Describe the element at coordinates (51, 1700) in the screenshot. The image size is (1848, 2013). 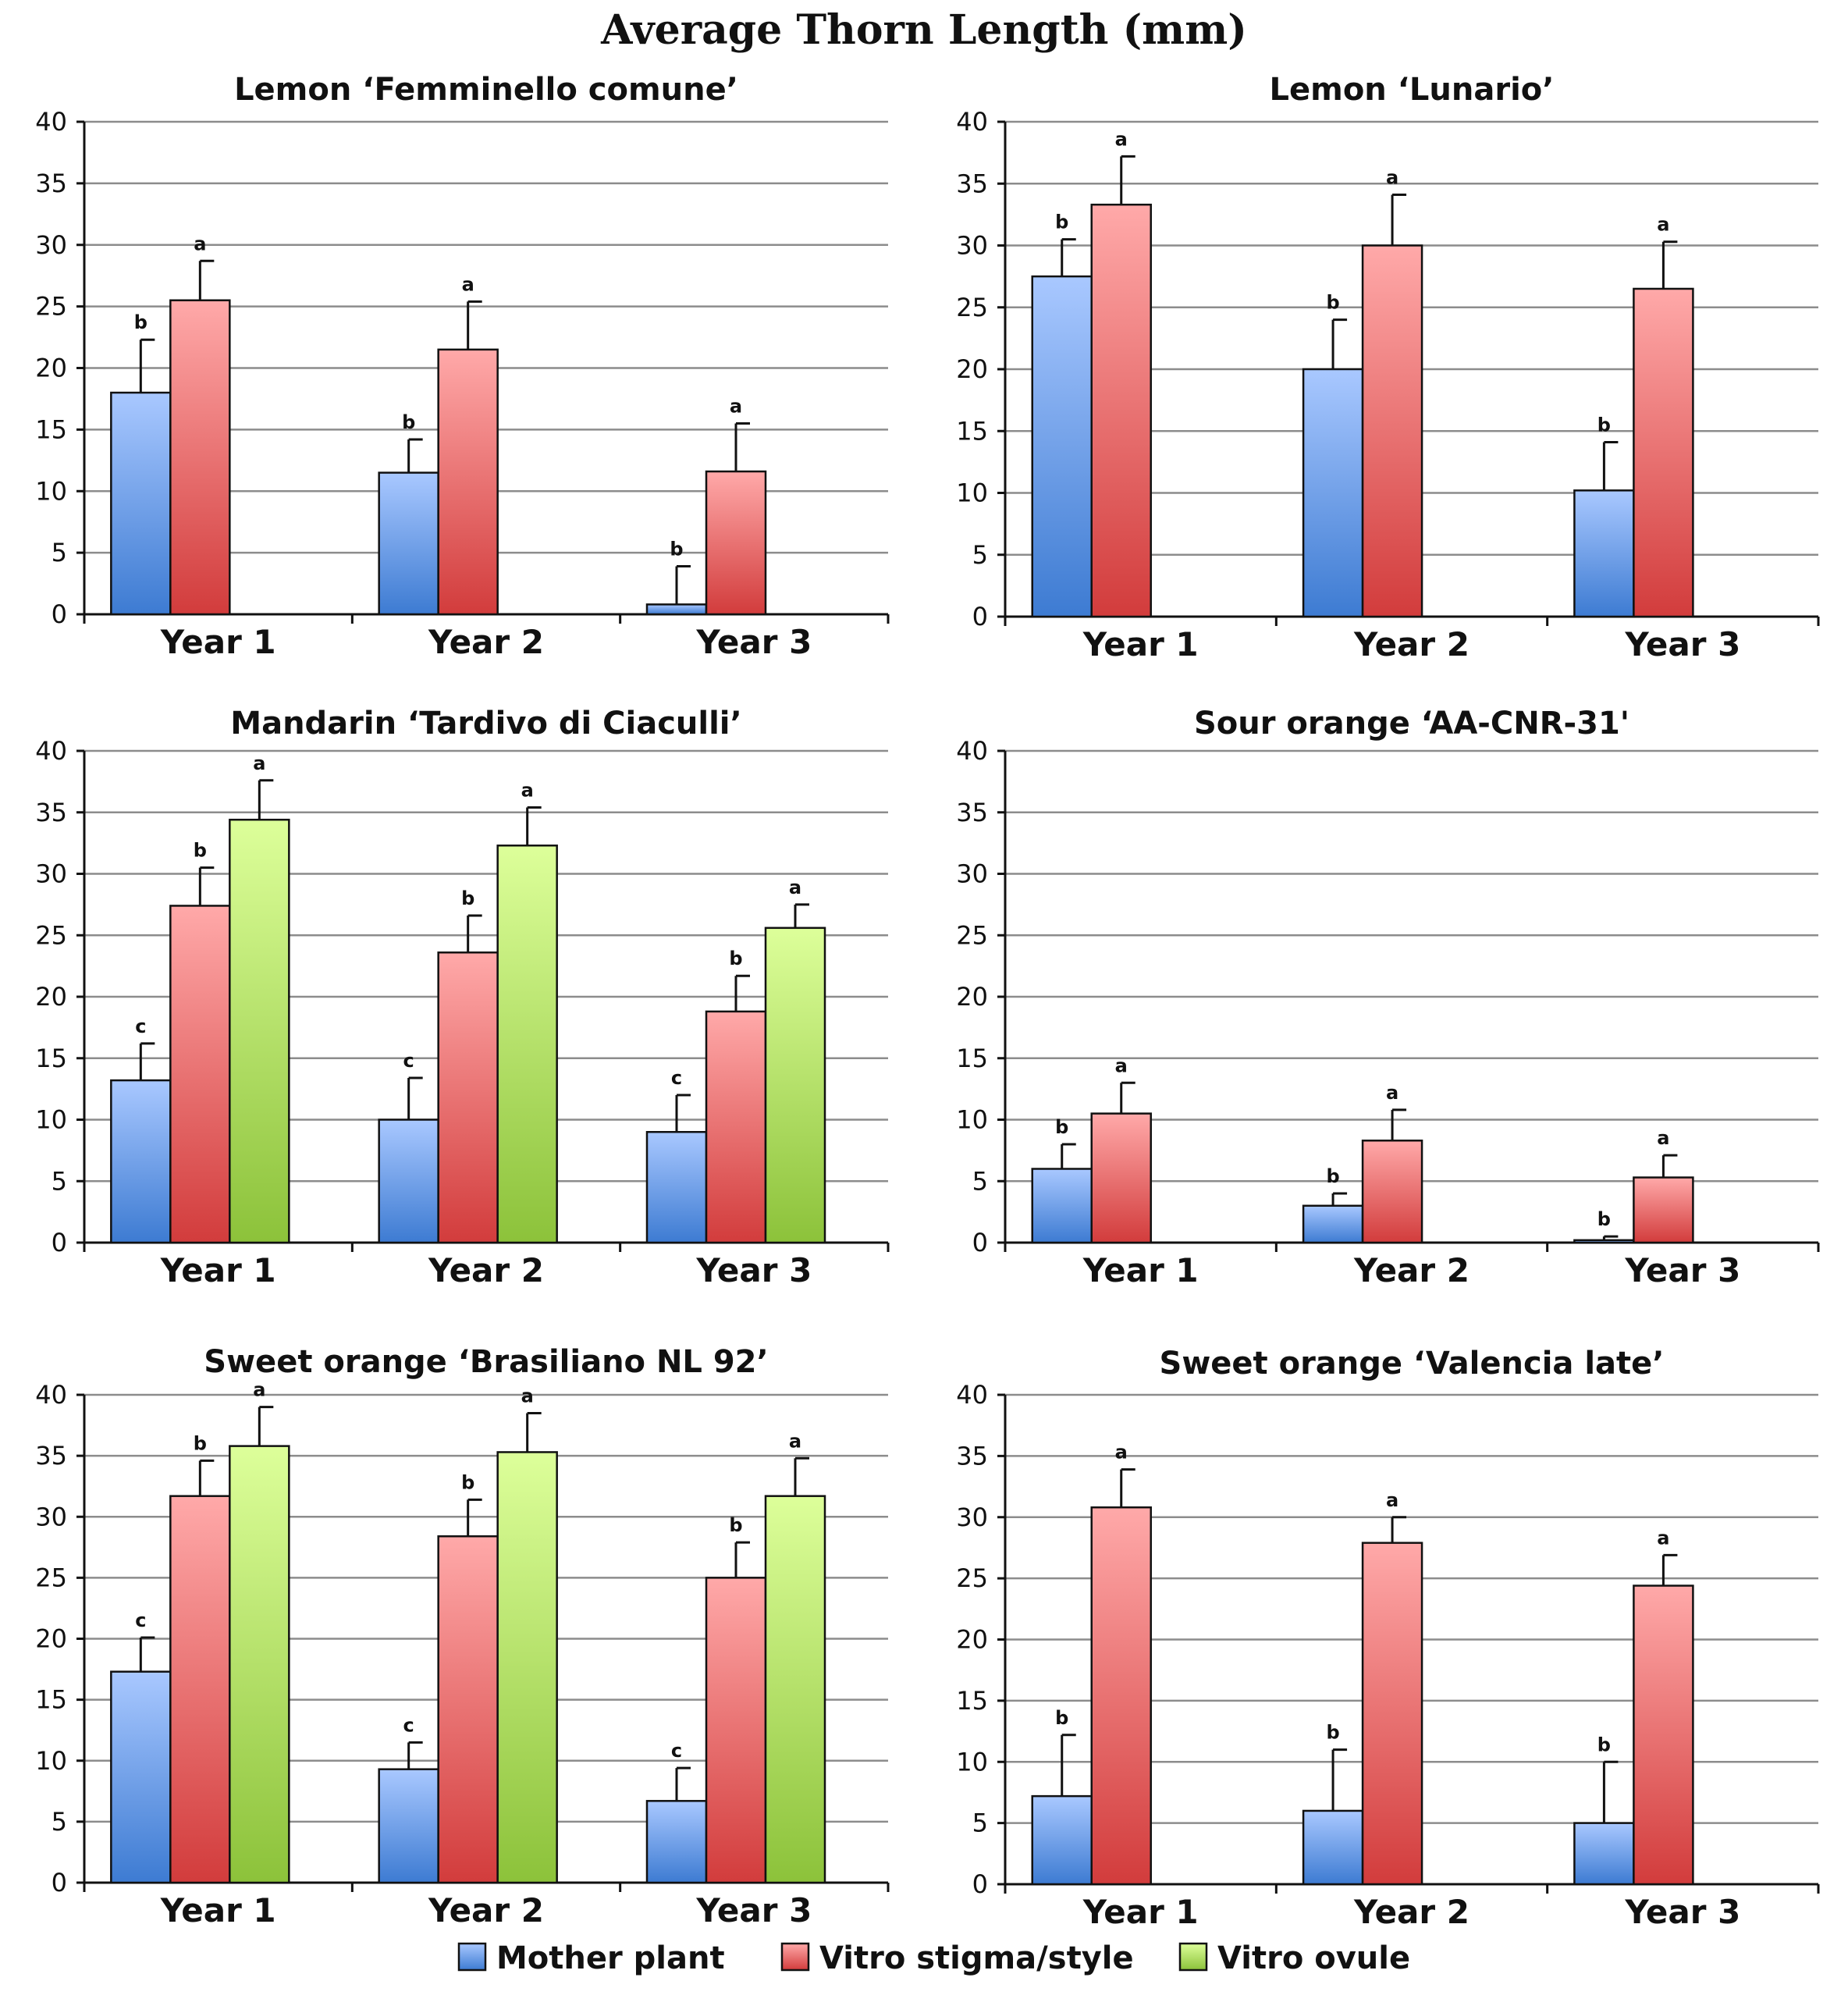
I see `y-tick-label: 15` at that location.